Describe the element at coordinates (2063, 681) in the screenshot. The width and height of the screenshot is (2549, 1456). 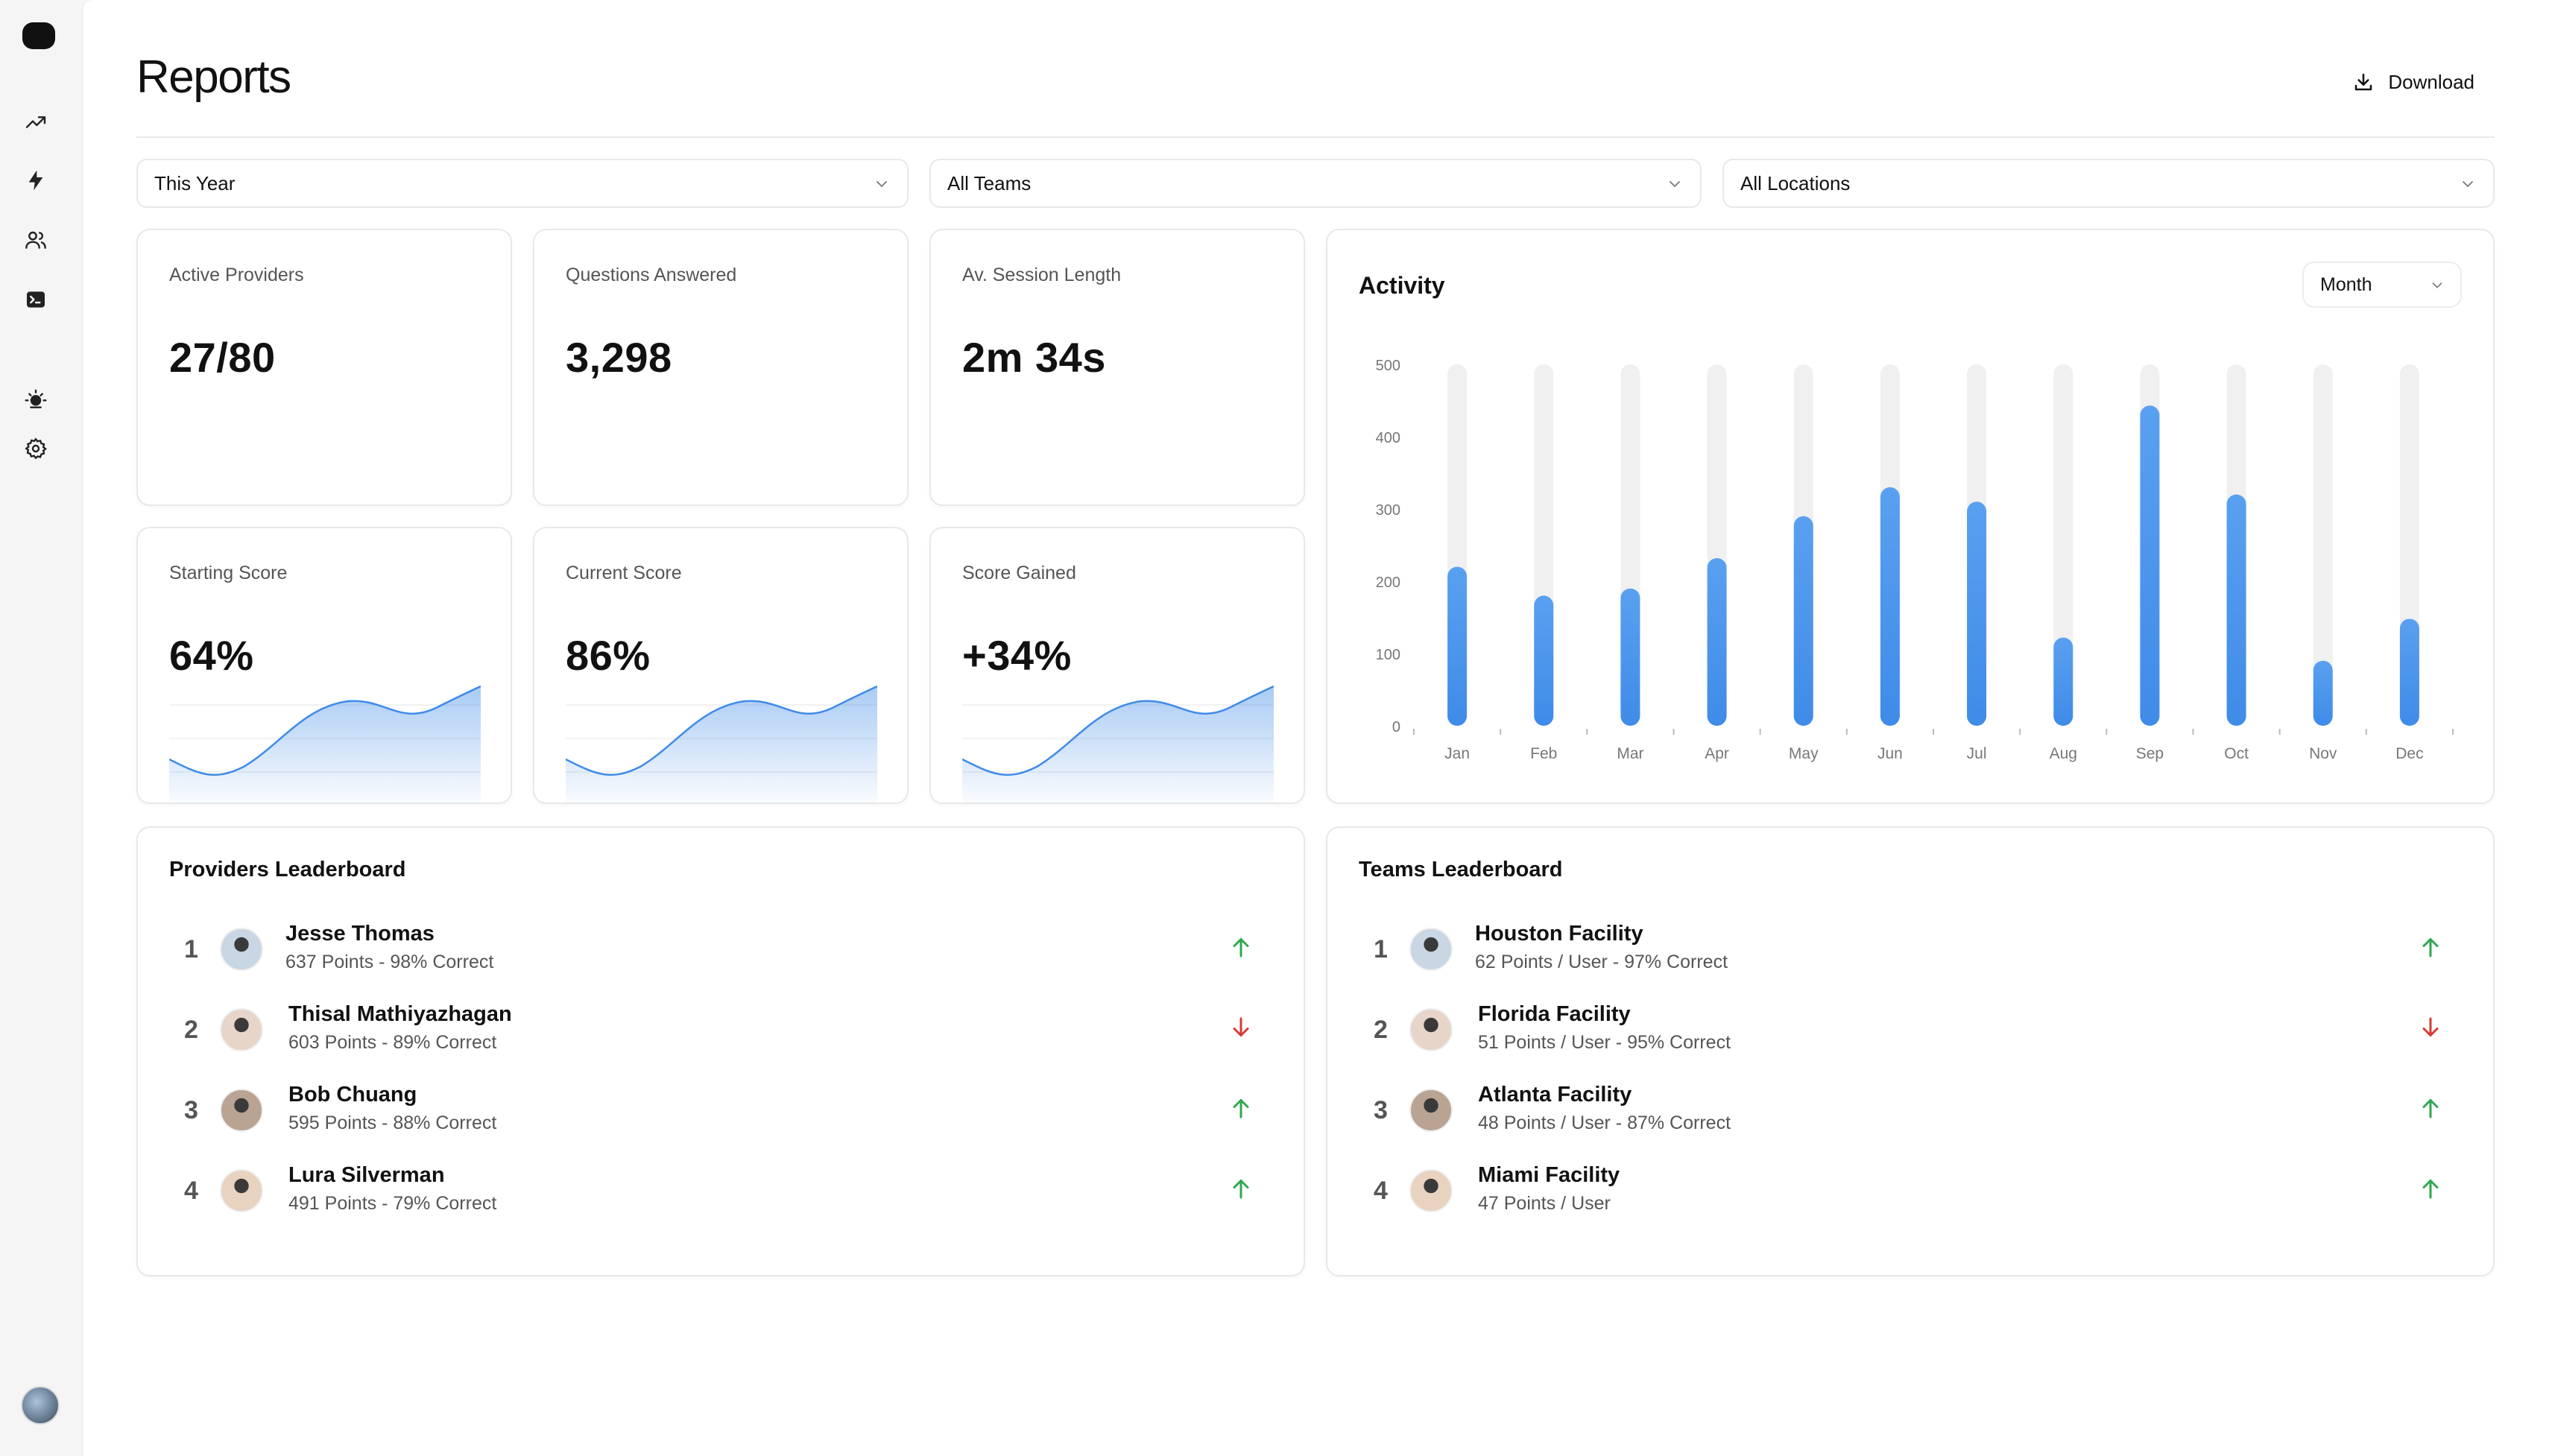
I see `bar-aug` at that location.